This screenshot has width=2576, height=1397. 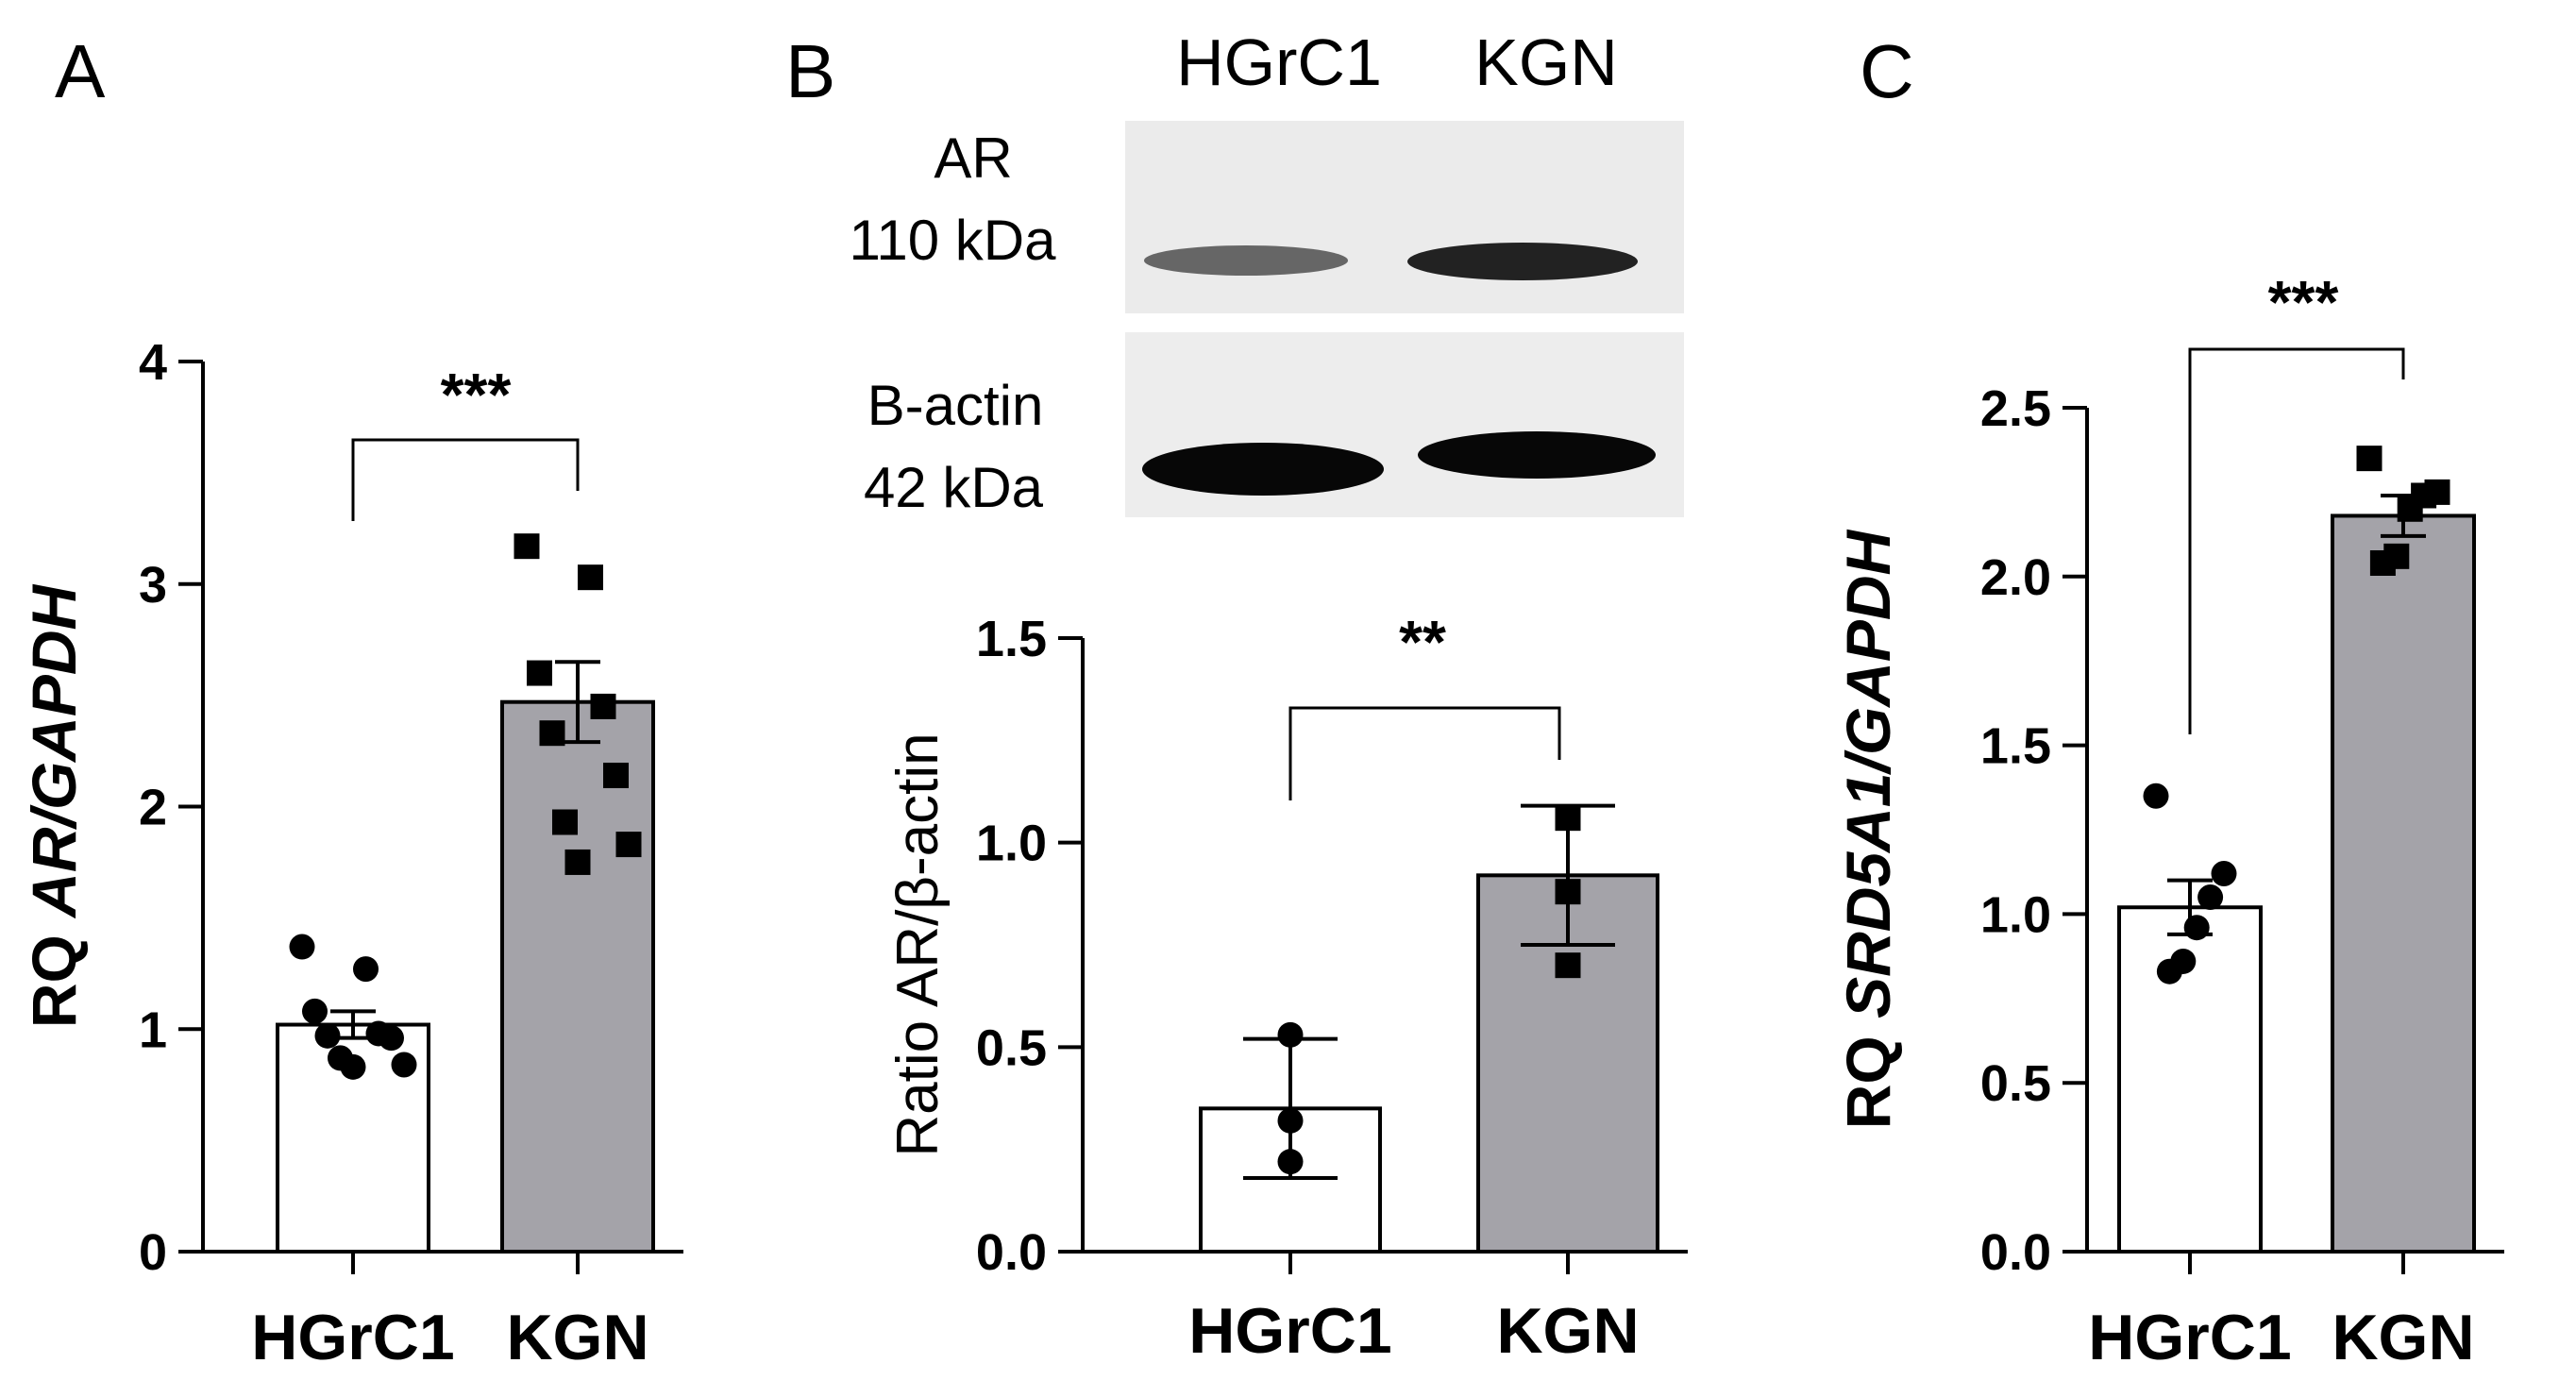 I want to click on y-axis-label: RQ SRD5A1/GAPDH, so click(x=1868, y=829).